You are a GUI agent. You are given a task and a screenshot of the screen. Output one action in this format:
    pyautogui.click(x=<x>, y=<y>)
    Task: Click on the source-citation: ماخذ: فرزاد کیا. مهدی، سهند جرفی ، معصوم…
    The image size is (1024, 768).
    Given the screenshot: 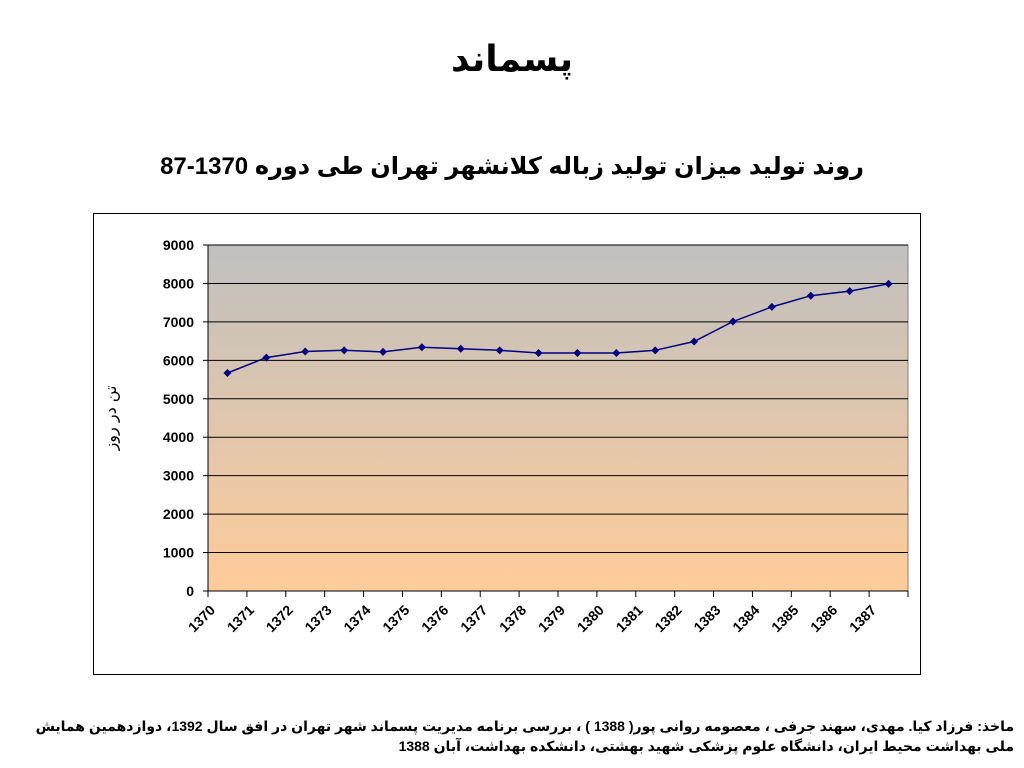 What is the action you would take?
    pyautogui.click(x=524, y=736)
    